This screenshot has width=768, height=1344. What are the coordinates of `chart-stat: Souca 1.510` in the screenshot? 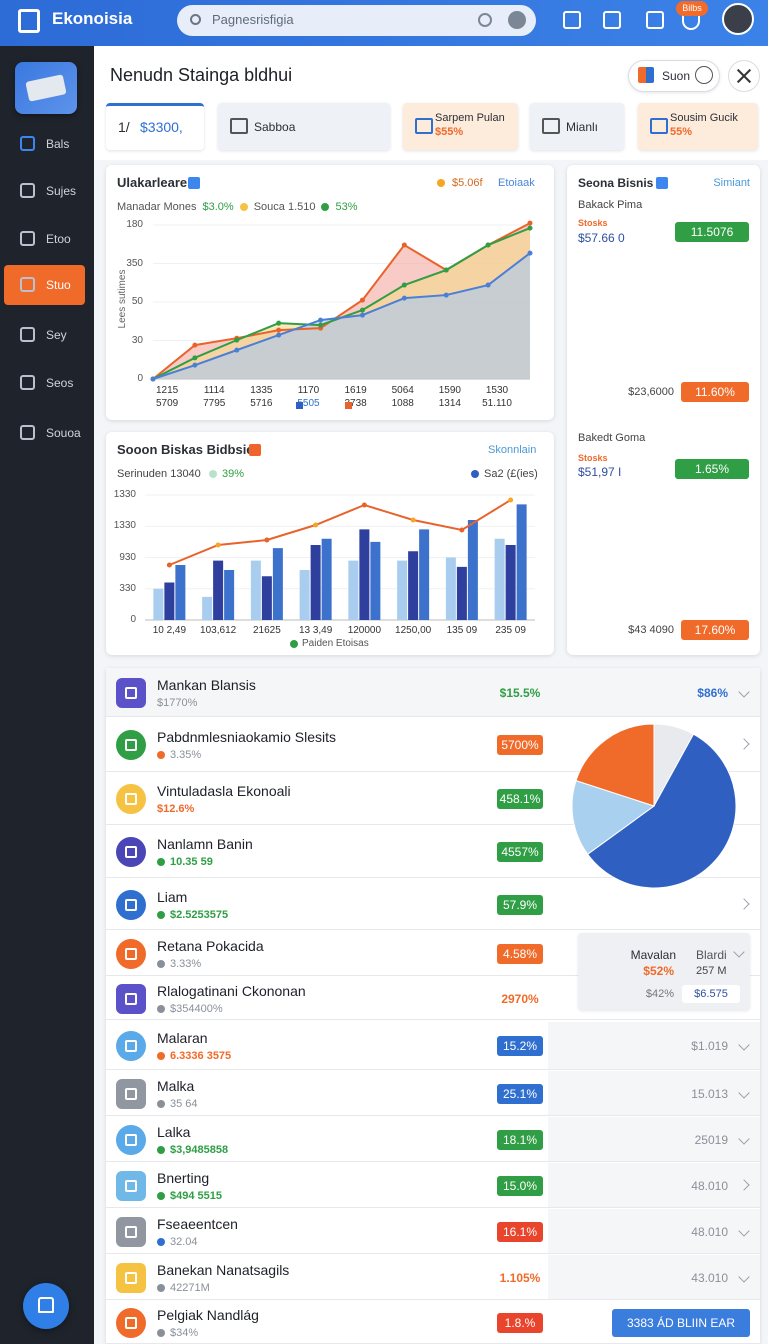 It's located at (284, 207).